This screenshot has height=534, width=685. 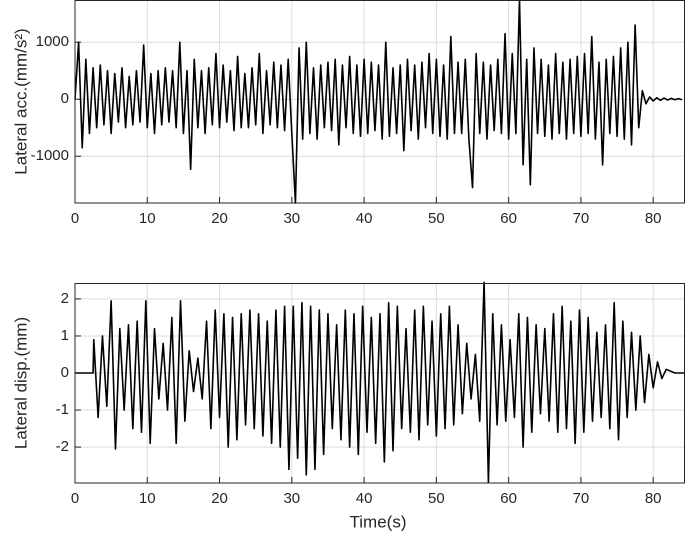 What do you see at coordinates (52, 41) in the screenshot?
I see `y-tick-label: 1000` at bounding box center [52, 41].